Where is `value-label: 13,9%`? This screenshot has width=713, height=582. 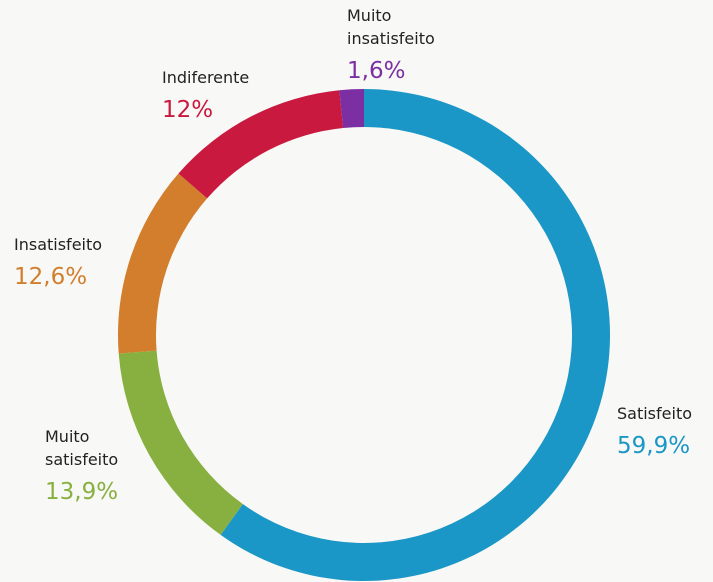
value-label: 13,9% is located at coordinates (82, 492).